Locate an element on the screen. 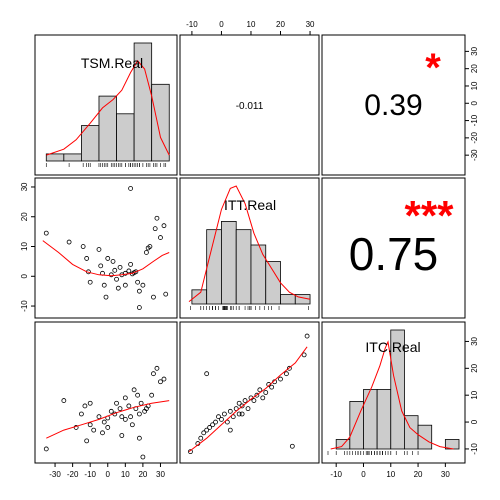  scatter-tsm-itt-loess-line is located at coordinates (106, 258).